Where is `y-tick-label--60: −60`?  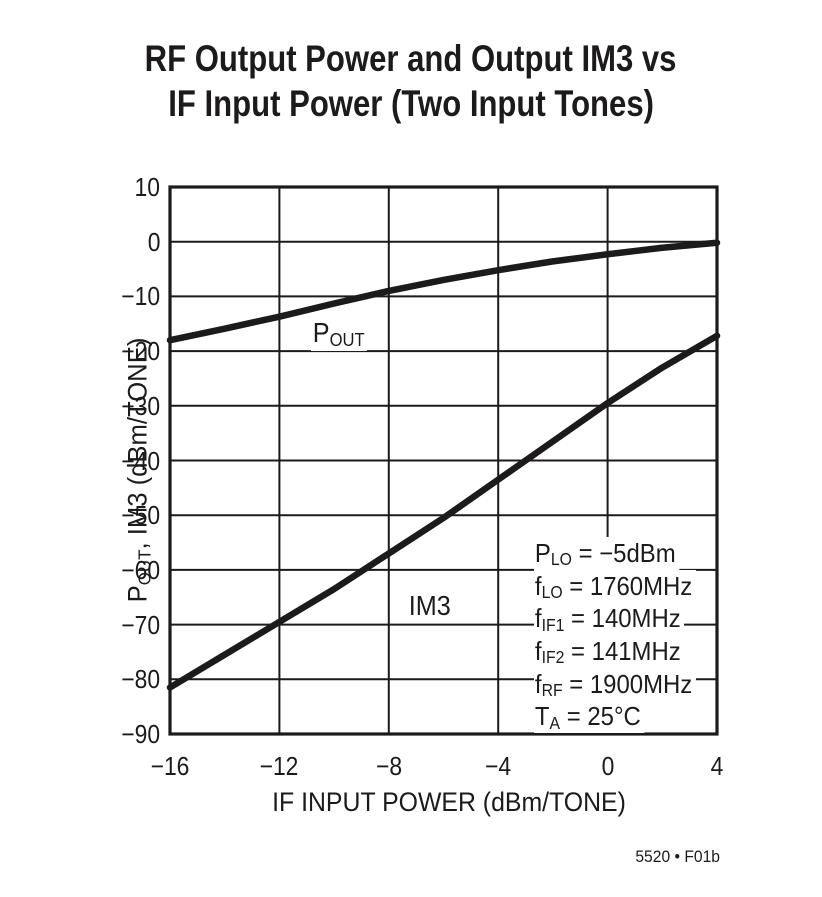 y-tick-label--60: −60 is located at coordinates (140, 569).